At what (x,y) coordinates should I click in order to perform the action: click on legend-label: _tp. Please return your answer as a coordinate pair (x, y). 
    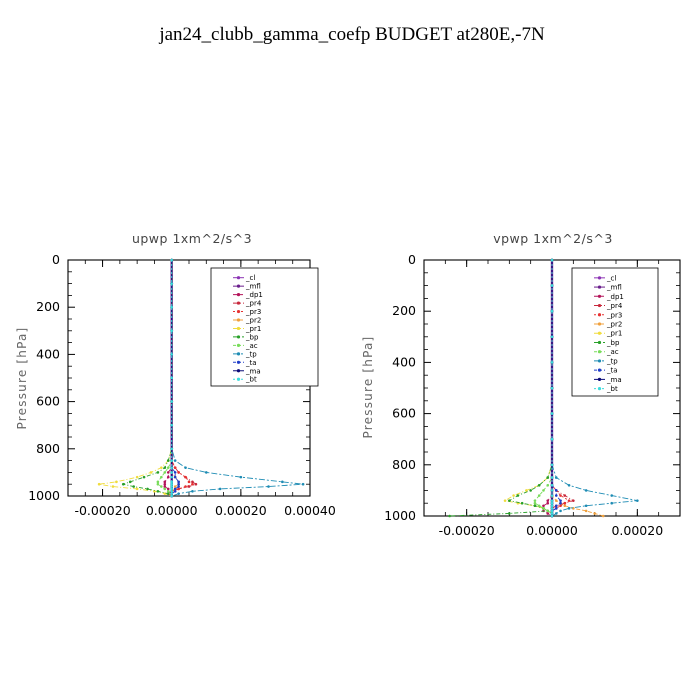
    Looking at the image, I should click on (251, 354).